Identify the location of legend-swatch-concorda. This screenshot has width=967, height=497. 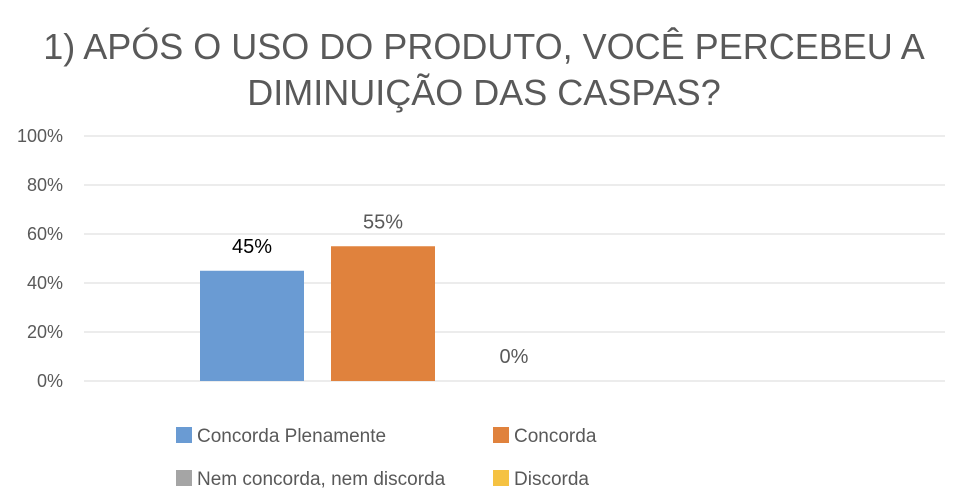
(501, 435).